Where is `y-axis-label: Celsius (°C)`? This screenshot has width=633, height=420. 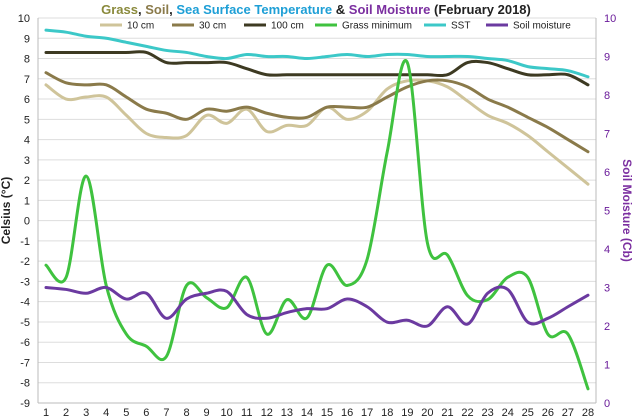
y-axis-label: Celsius (°C) is located at coordinates (6, 210).